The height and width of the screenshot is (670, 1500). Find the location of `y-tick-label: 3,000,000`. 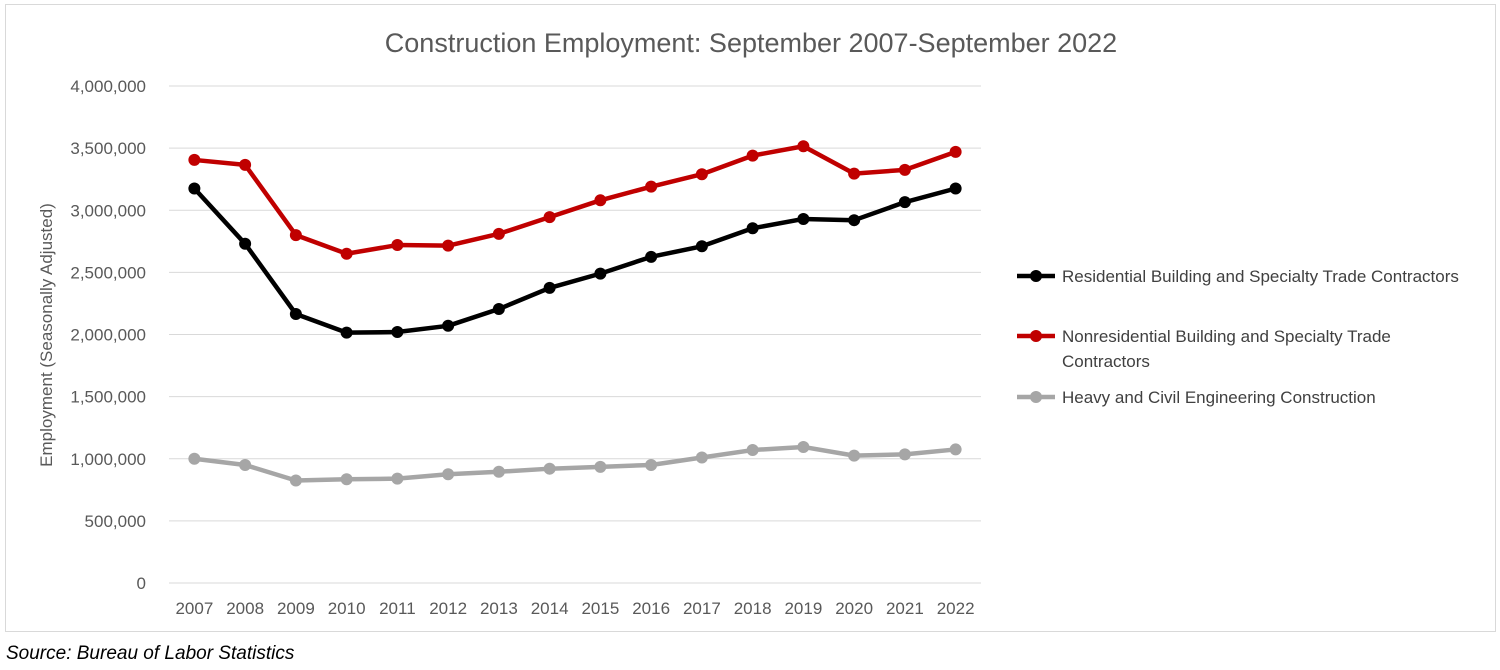

y-tick-label: 3,000,000 is located at coordinates (108, 210).